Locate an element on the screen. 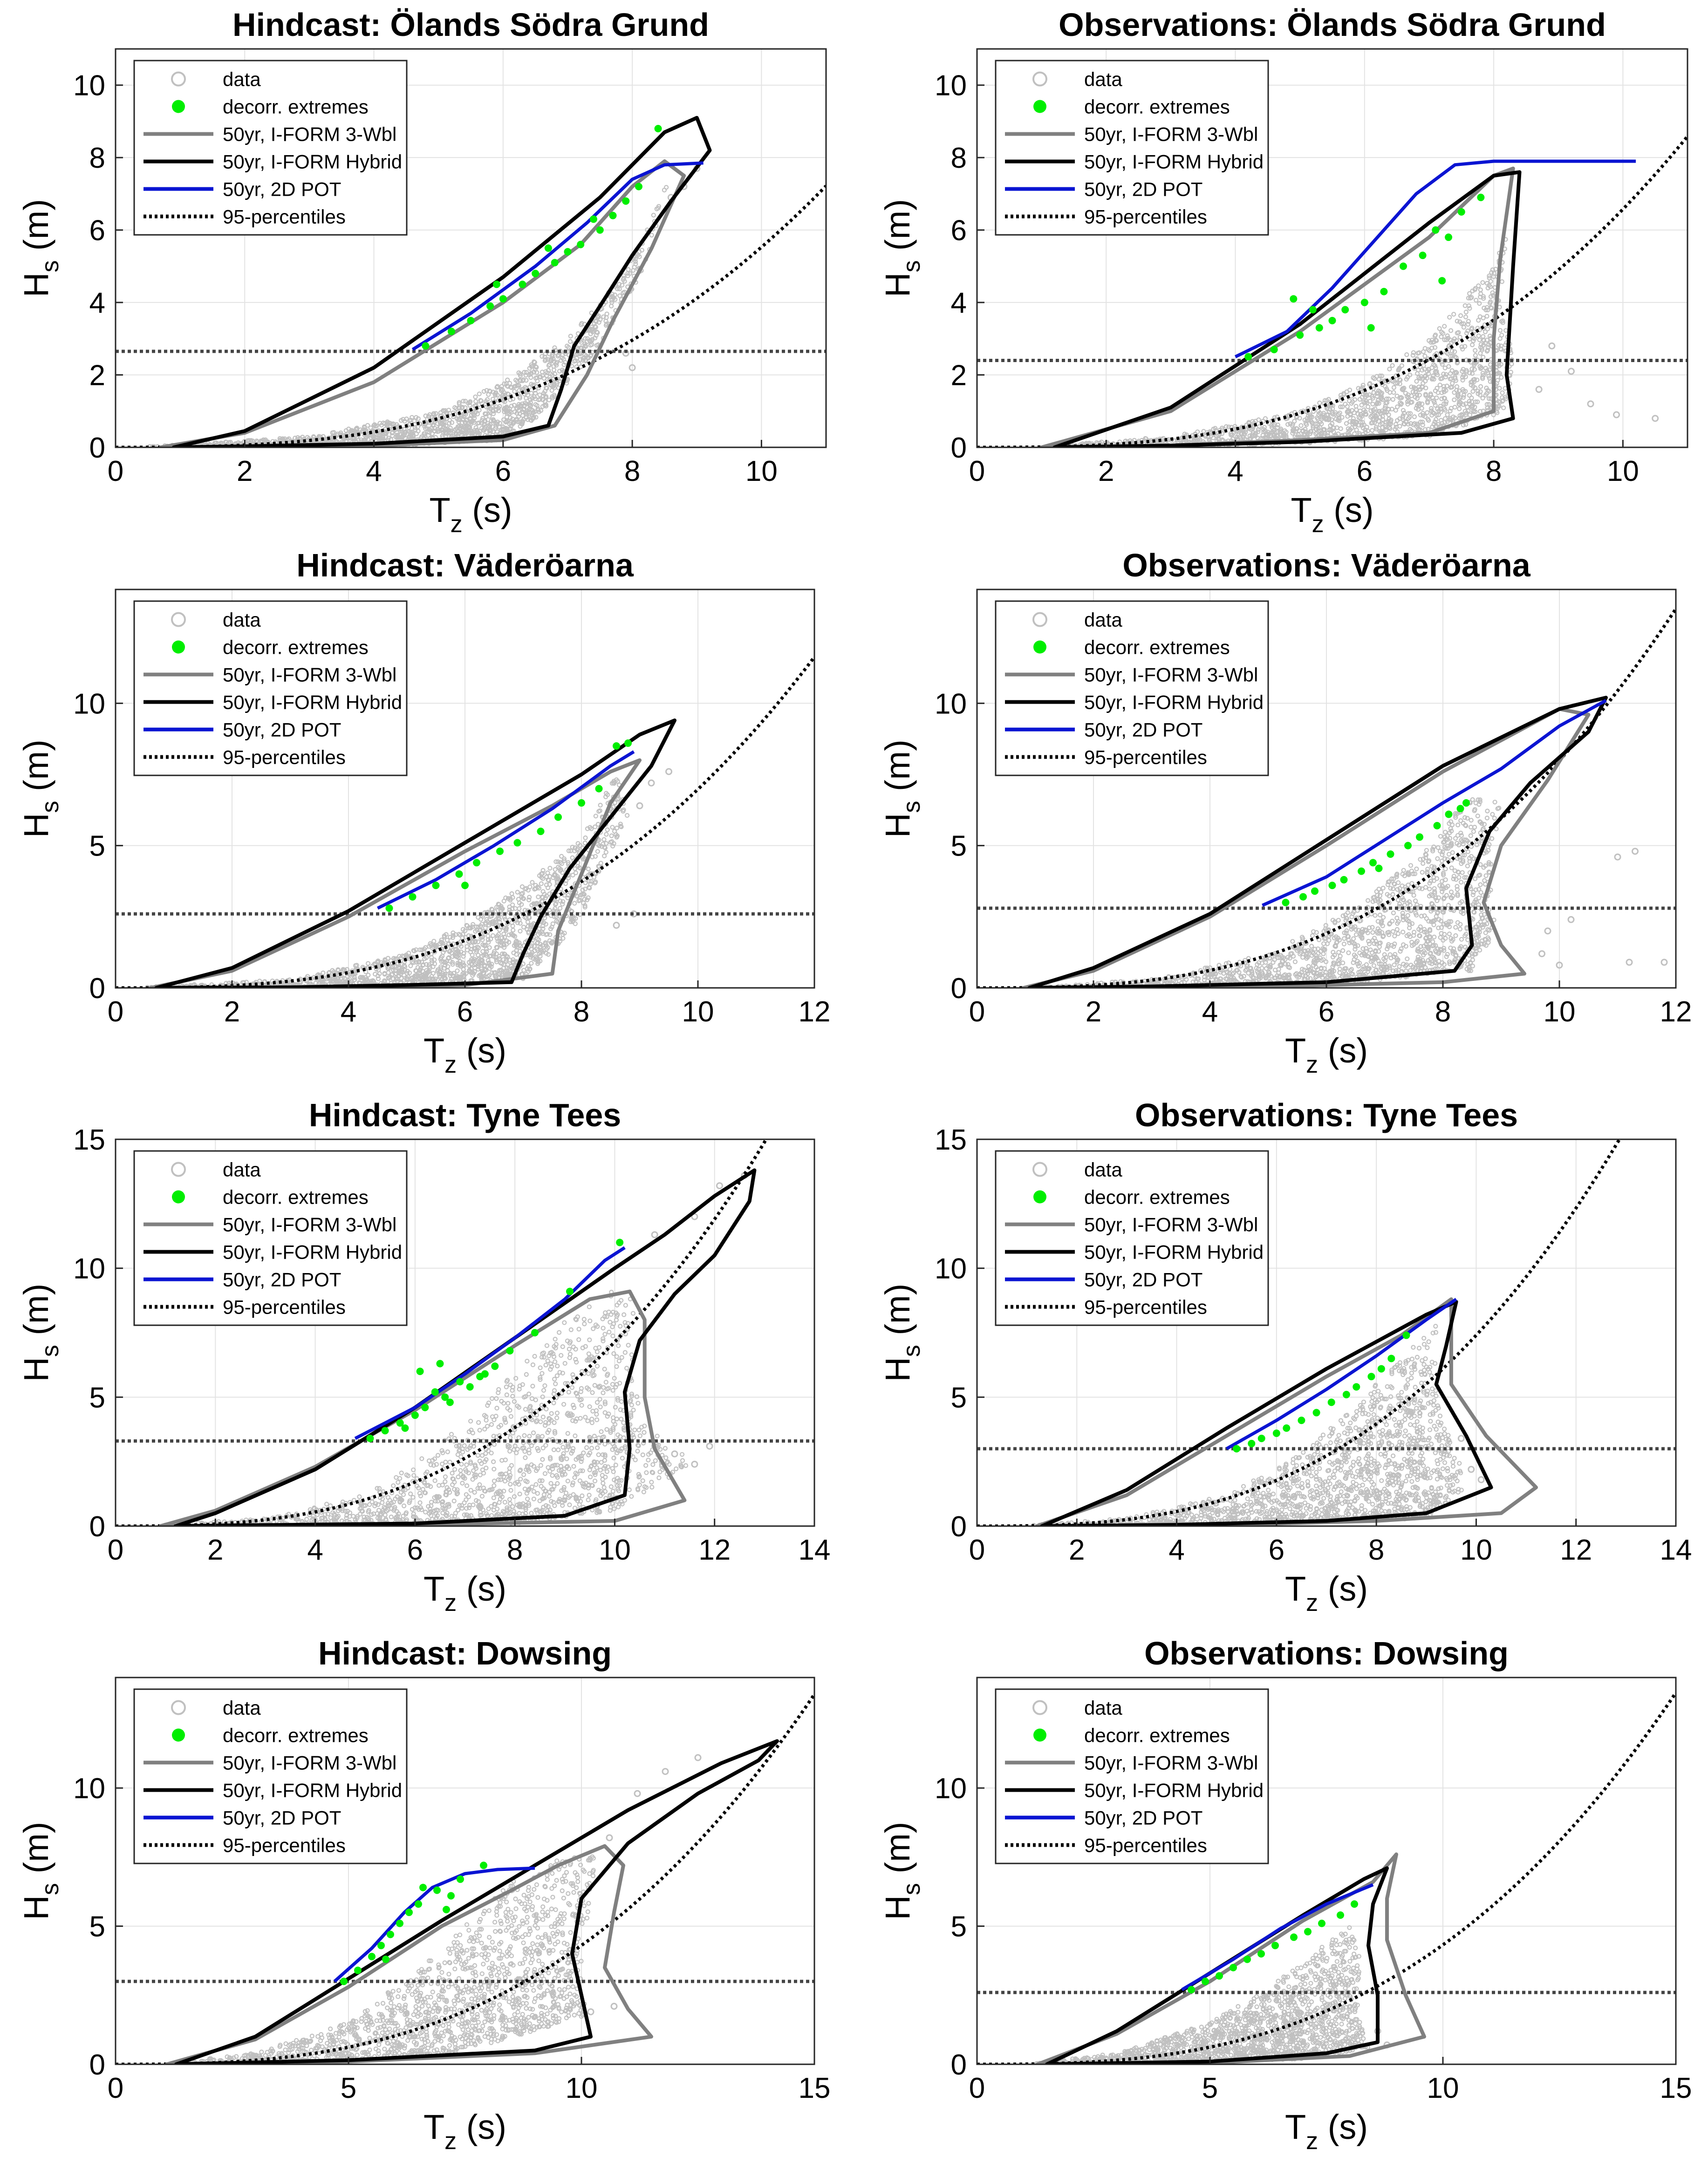 The height and width of the screenshot is (2171, 1708). x-tick-label: 2 is located at coordinates (245, 471).